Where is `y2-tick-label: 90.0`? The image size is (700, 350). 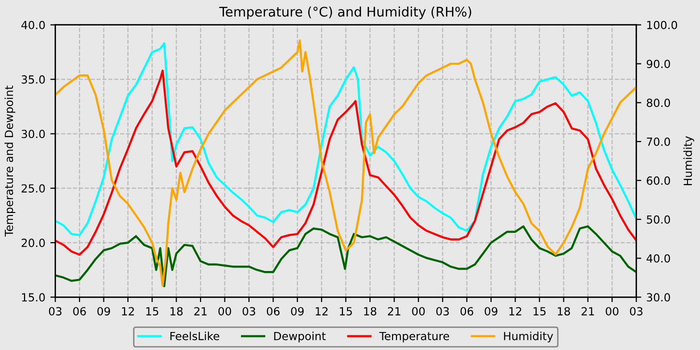 y2-tick-label: 90.0 is located at coordinates (658, 64).